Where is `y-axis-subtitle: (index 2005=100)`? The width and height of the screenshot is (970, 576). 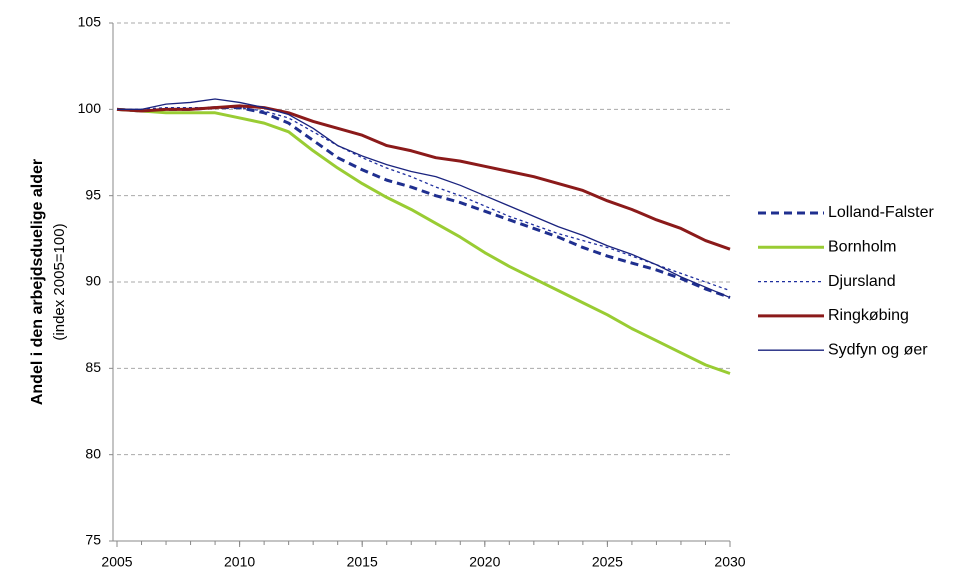
y-axis-subtitle: (index 2005=100) is located at coordinates (59, 281).